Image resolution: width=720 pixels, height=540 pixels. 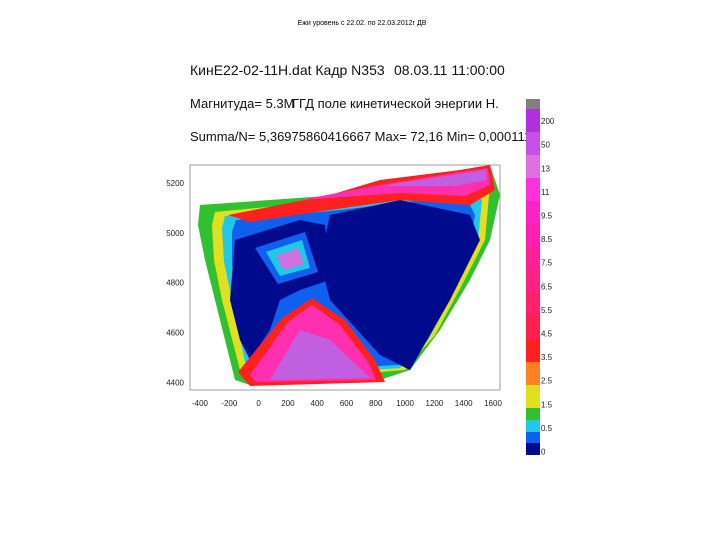 What do you see at coordinates (200, 403) in the screenshot?
I see `x-tick-label: -400` at bounding box center [200, 403].